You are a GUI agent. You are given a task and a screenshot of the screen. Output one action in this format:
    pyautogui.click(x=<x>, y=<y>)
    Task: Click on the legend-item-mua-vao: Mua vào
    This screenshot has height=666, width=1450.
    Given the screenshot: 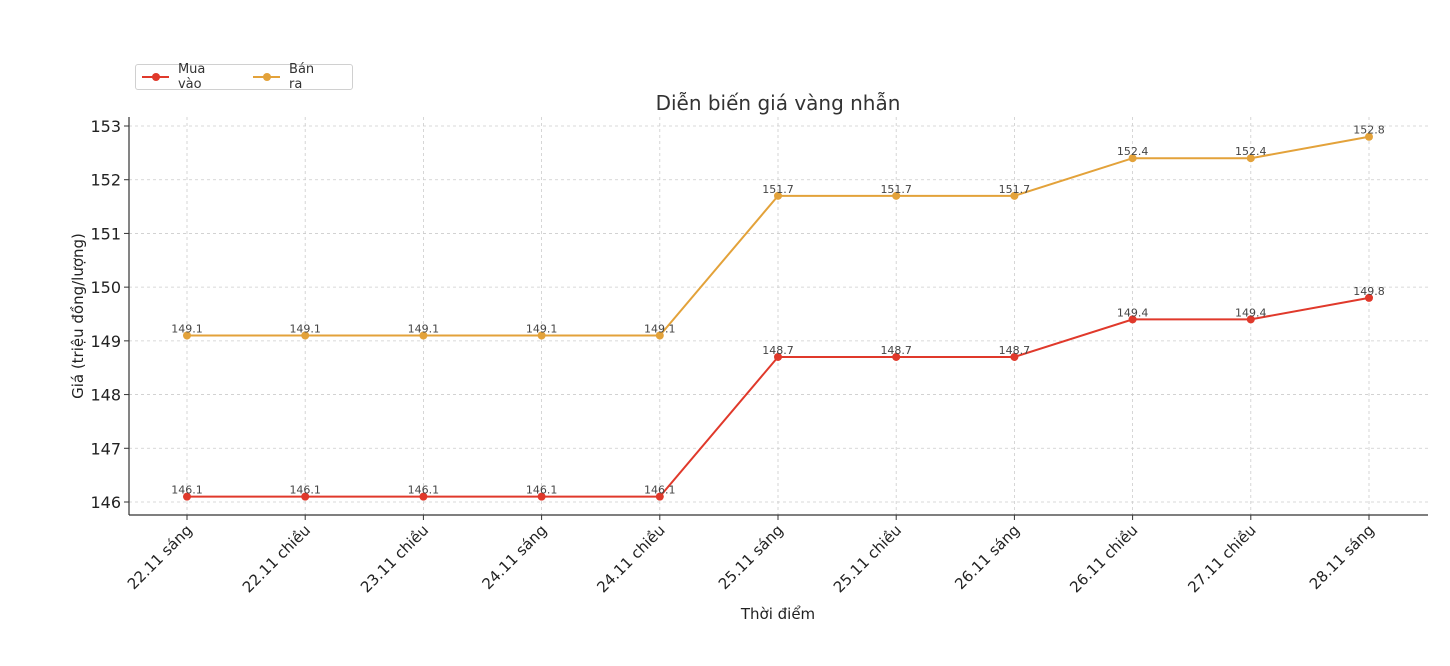 What is the action you would take?
    pyautogui.click(x=186, y=77)
    